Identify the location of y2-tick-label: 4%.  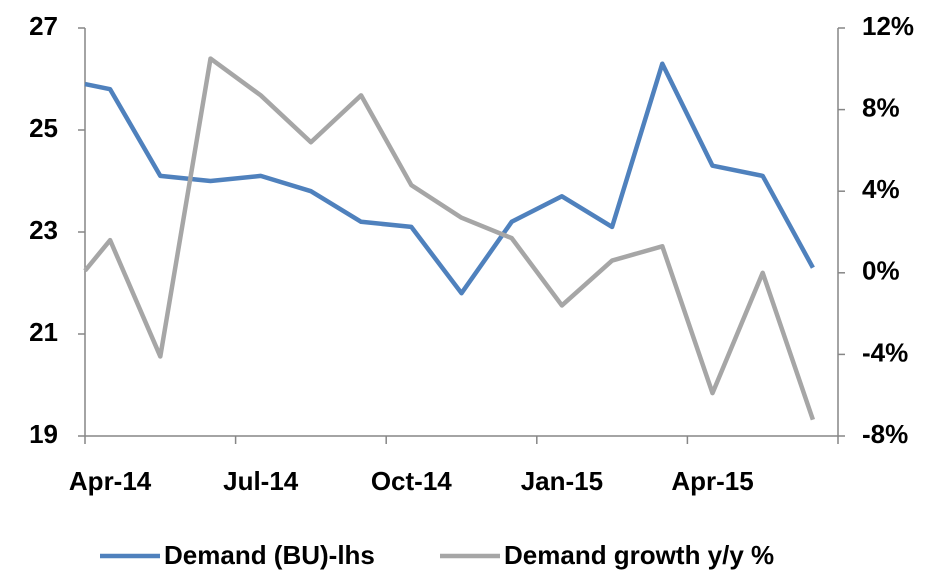
(881, 189).